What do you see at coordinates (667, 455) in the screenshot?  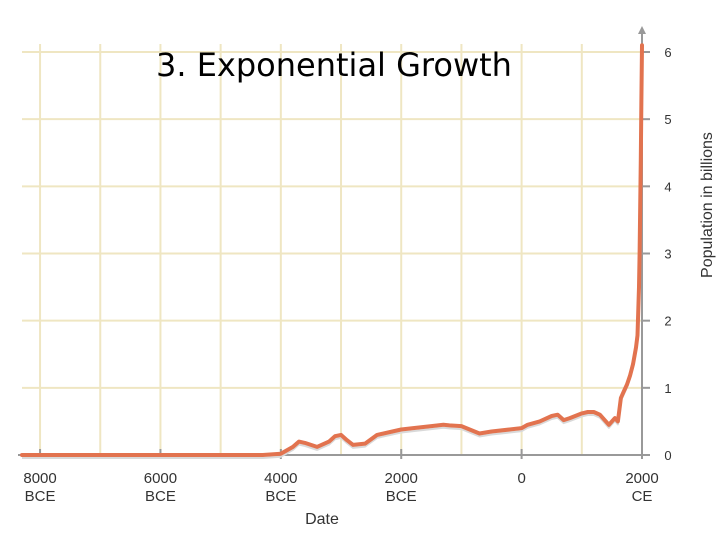 I see `y-tick-label: 0` at bounding box center [667, 455].